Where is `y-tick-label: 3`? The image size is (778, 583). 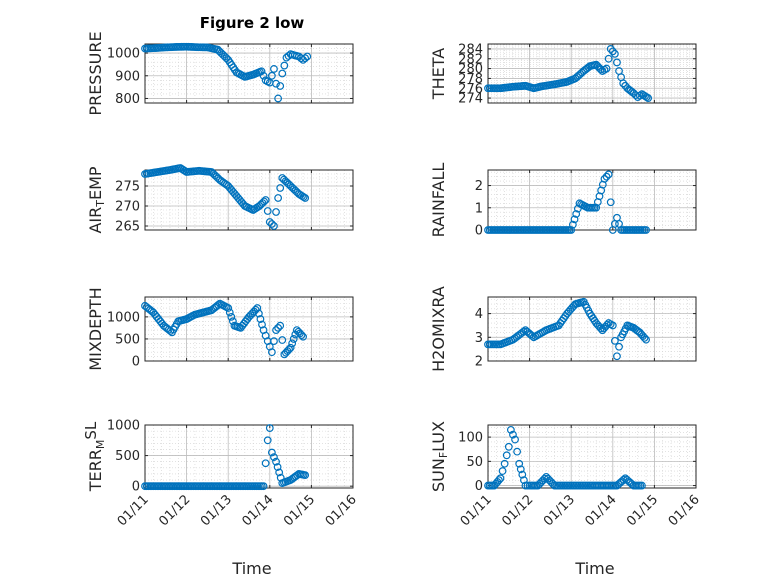 y-tick-label: 3 is located at coordinates (479, 338).